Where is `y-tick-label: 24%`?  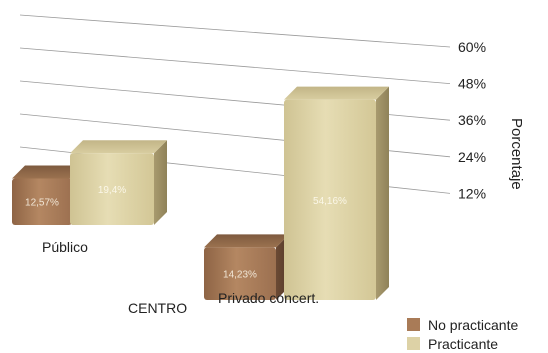
y-tick-label: 24% is located at coordinates (472, 157).